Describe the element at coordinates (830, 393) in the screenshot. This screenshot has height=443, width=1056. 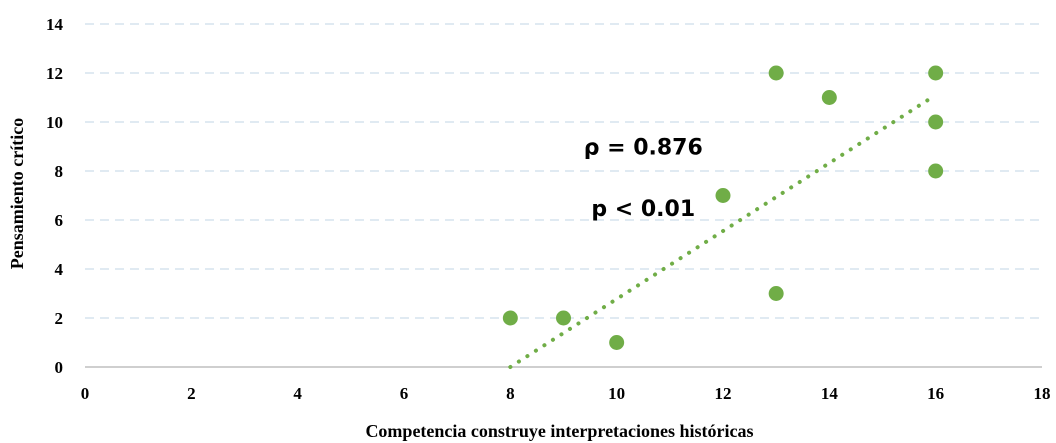
I see `x-tick-label: 14` at that location.